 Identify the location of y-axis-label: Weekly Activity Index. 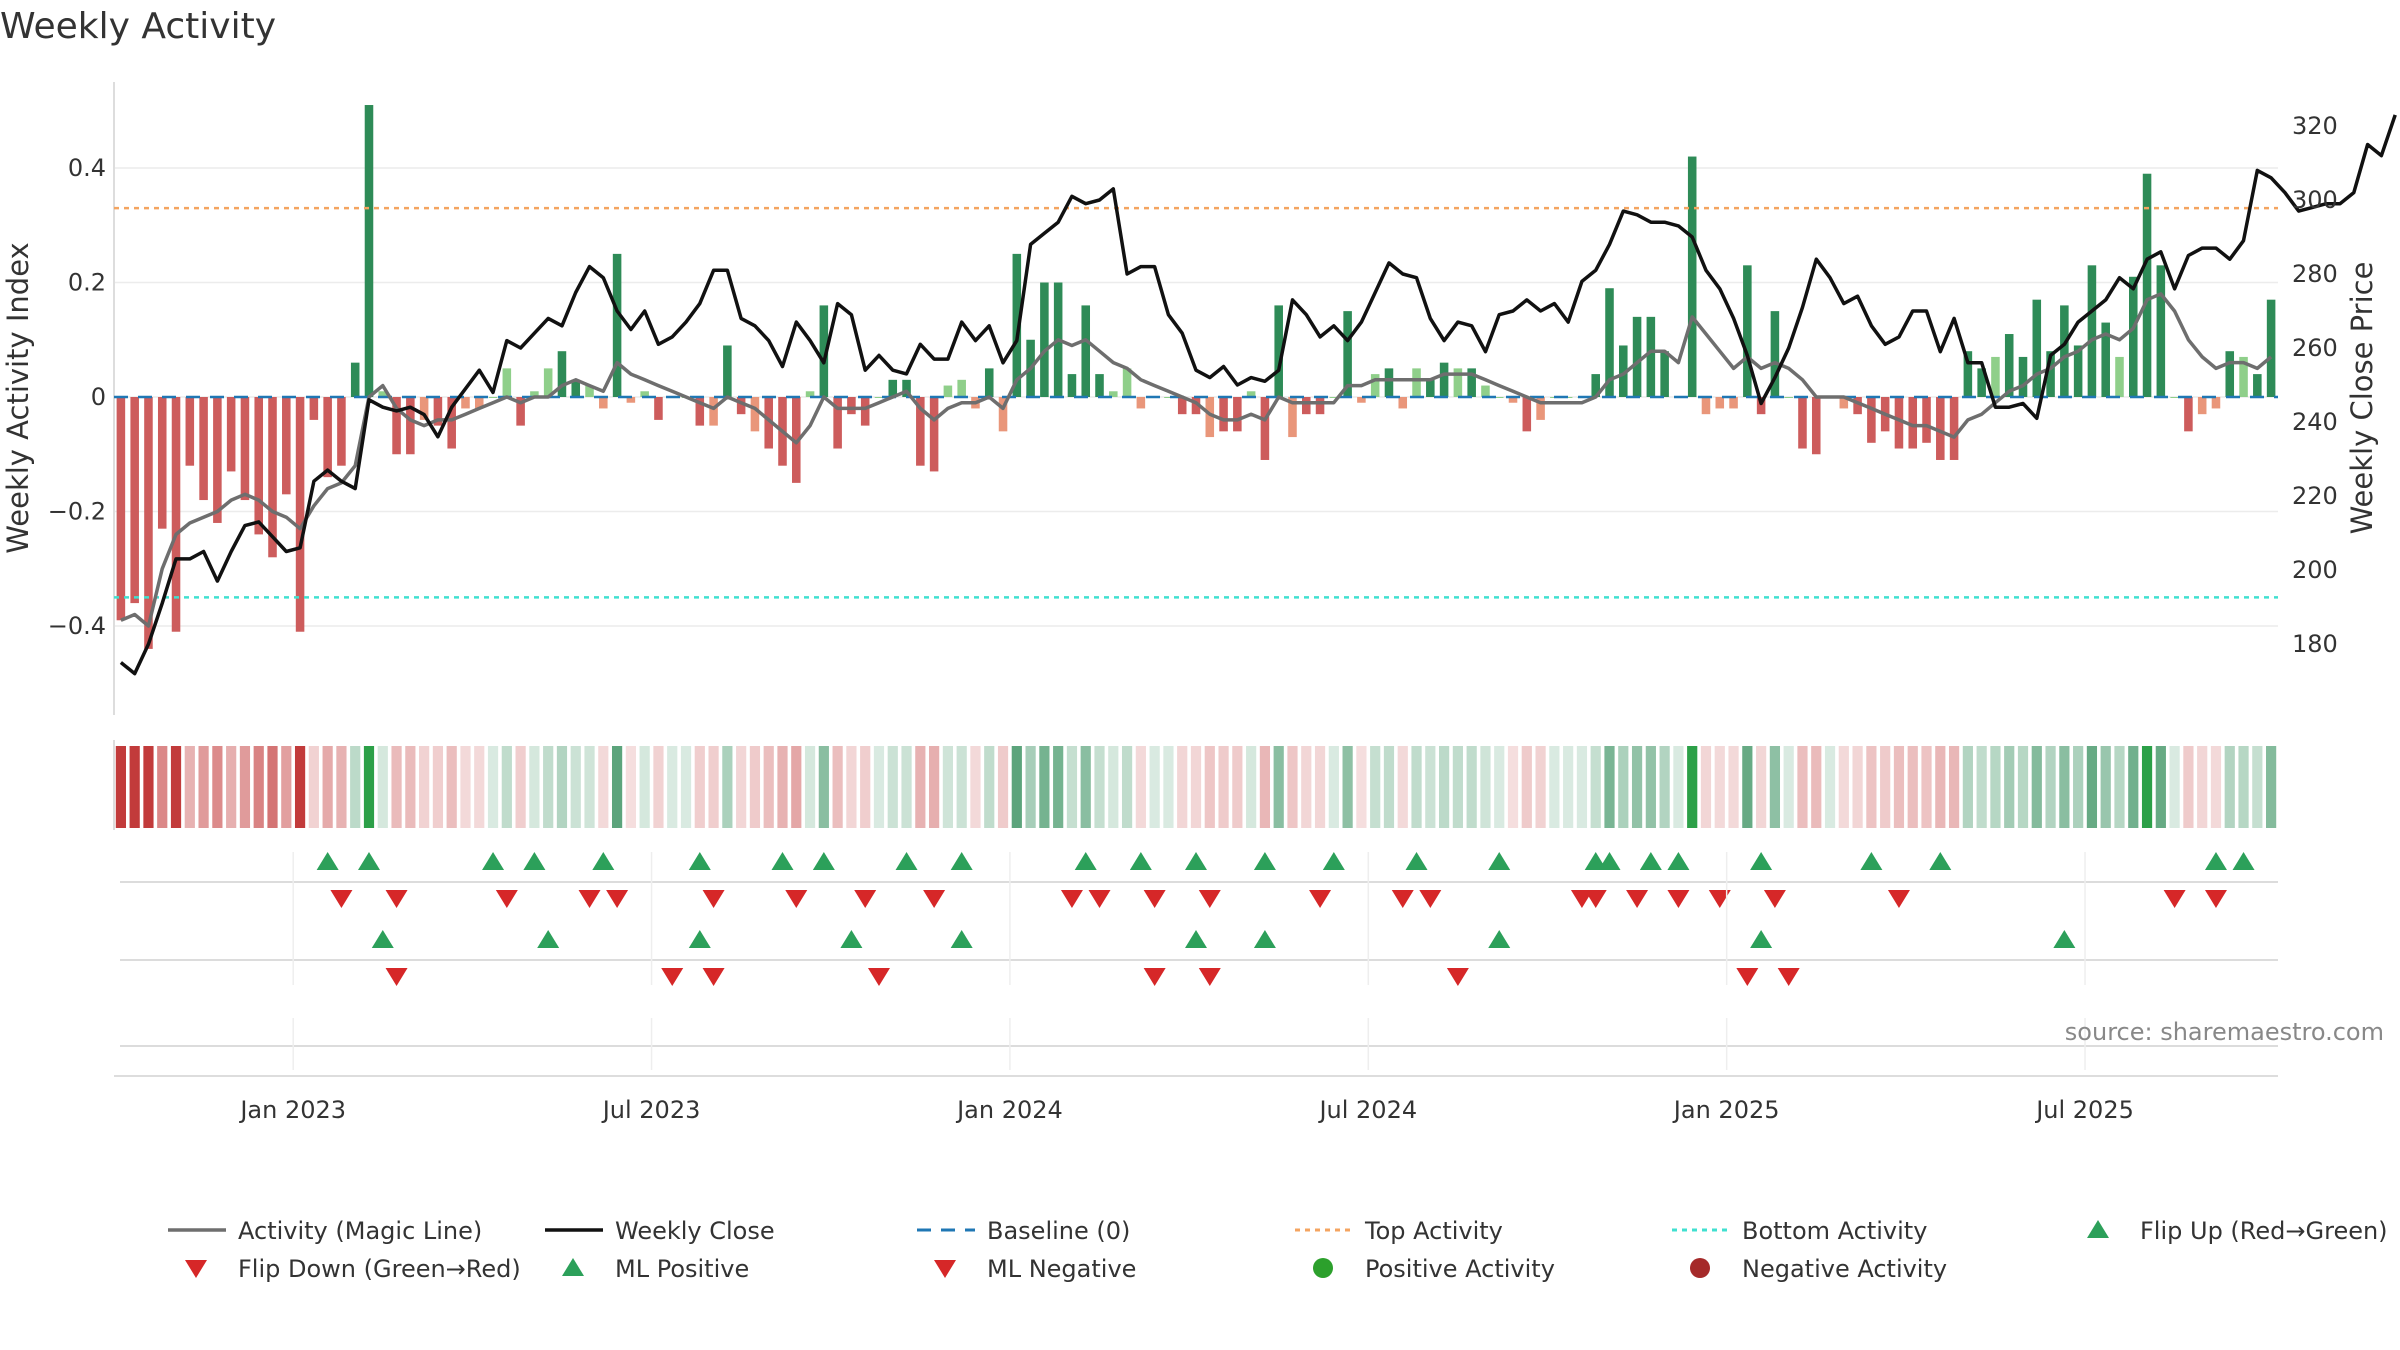
(18, 397).